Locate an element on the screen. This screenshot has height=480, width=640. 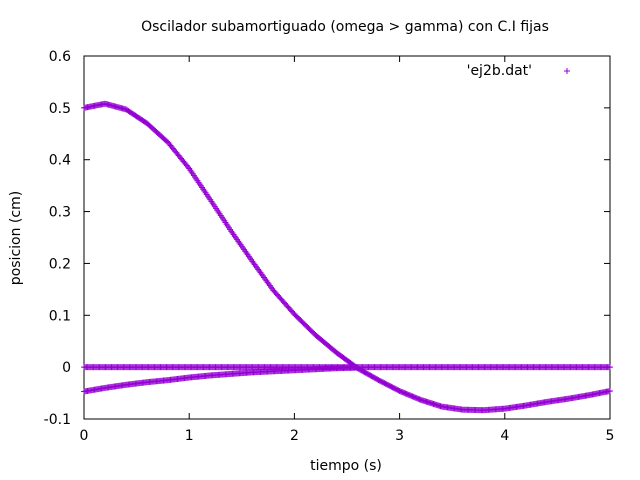
x-axis-label: tiempo (s) is located at coordinates (346, 466).